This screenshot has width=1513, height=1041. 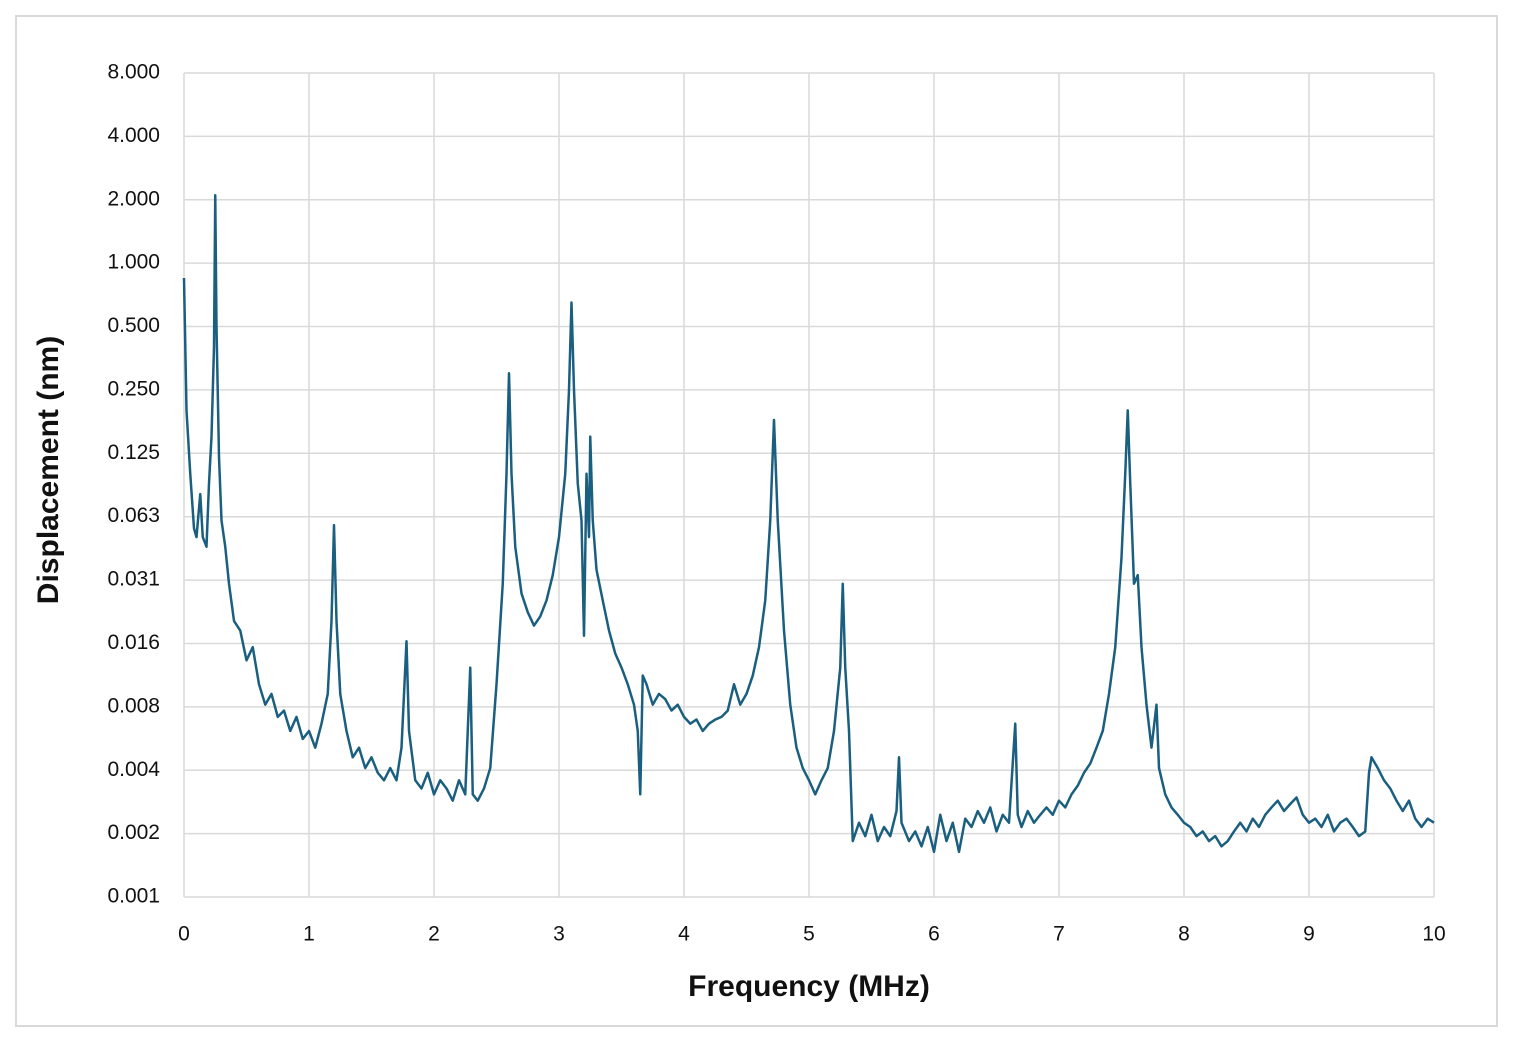 What do you see at coordinates (184, 934) in the screenshot?
I see `x-tick-label: 0` at bounding box center [184, 934].